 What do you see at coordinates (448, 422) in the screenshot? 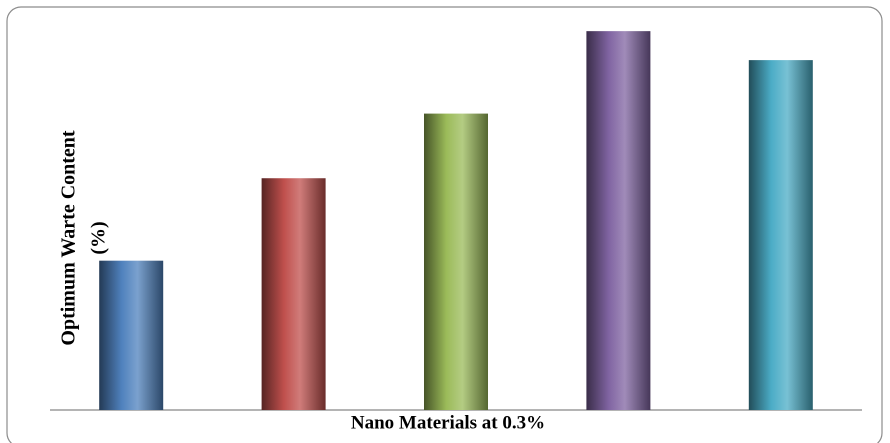
I see `x-axis-label: Nano Materials at 0.3%` at bounding box center [448, 422].